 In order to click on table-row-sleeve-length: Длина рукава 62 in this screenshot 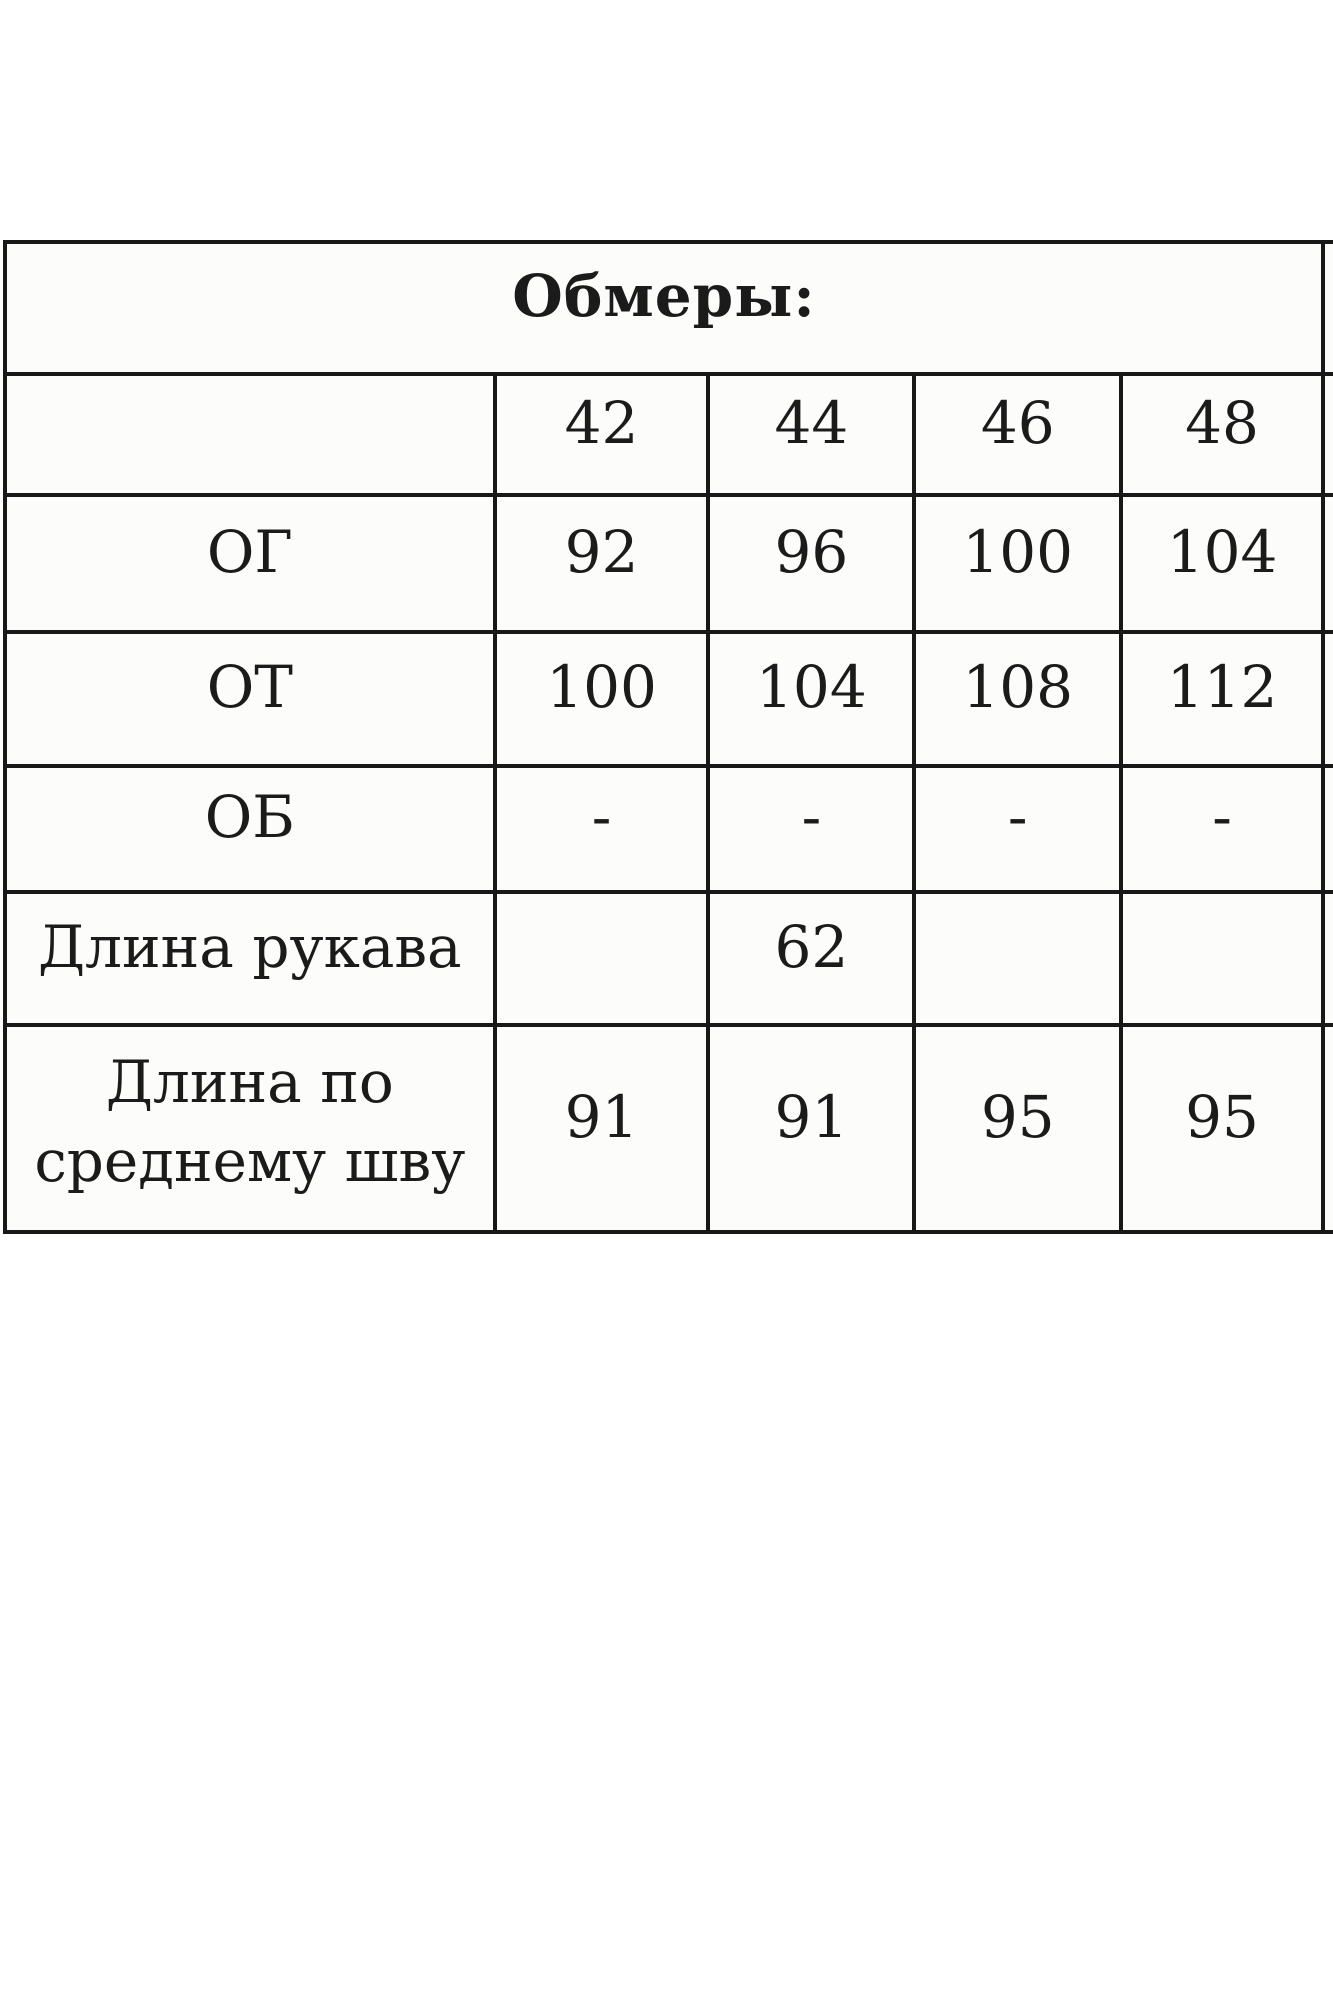, I will do `click(668, 958)`.